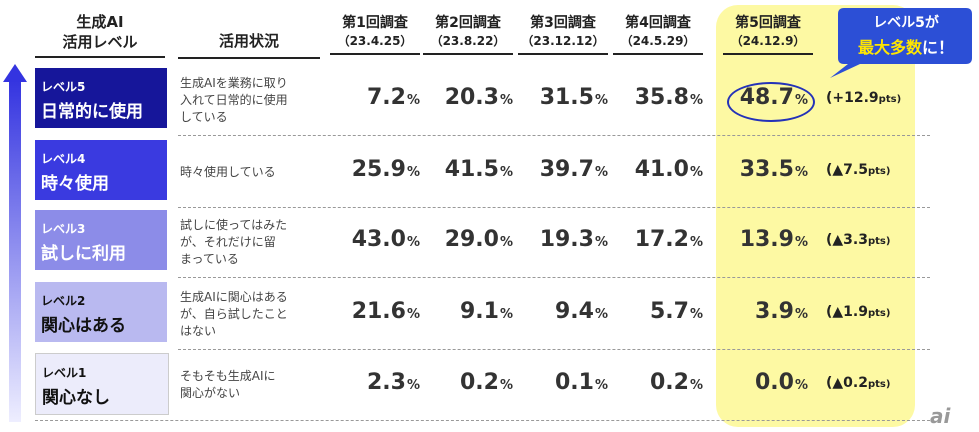  I want to click on callout, so click(901, 43).